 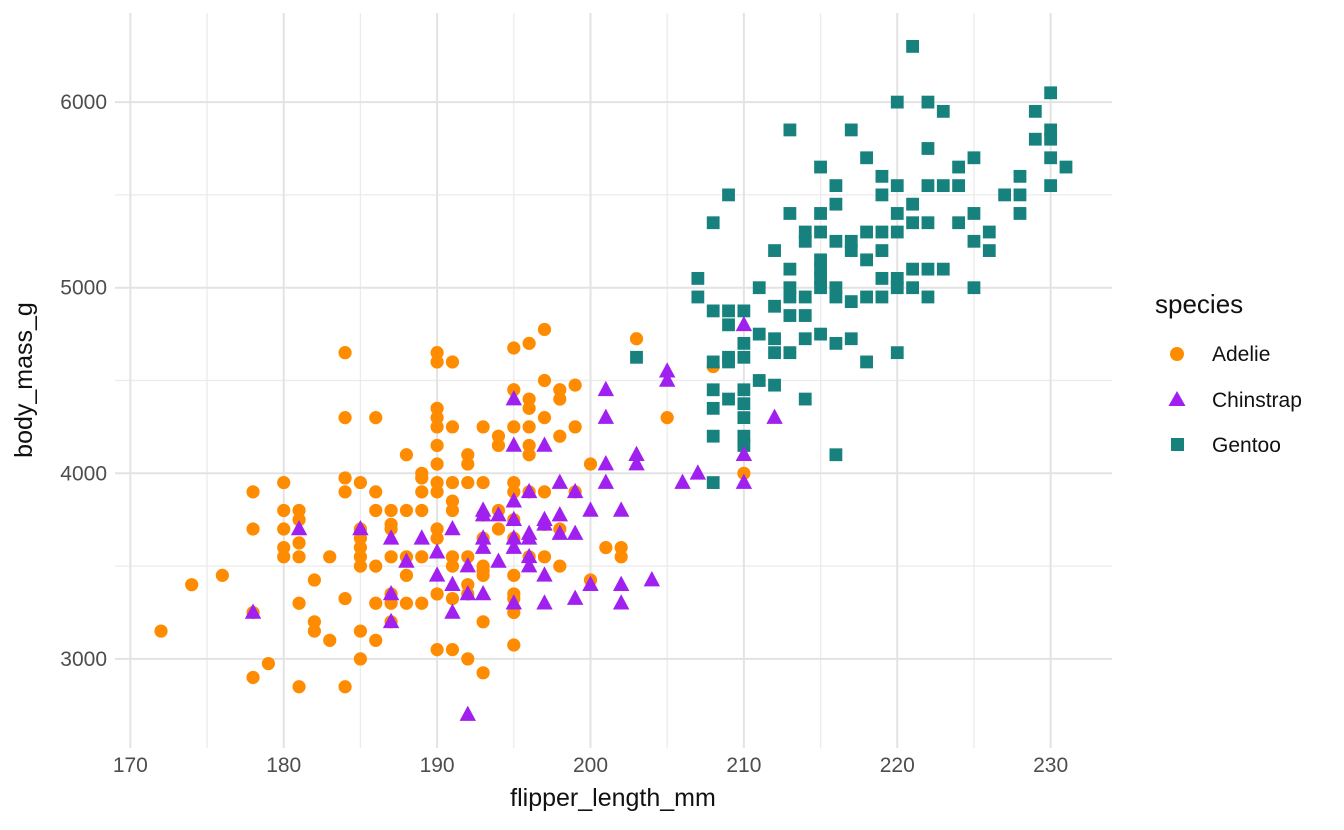 I want to click on y-tick-label: 4000, so click(x=83, y=473).